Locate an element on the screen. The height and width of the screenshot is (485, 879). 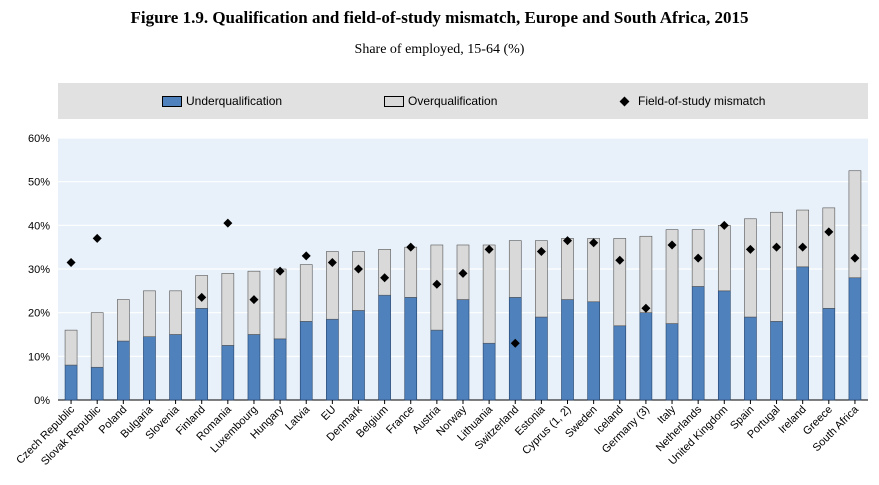
y-tick-label: 20% is located at coordinates (39, 314).